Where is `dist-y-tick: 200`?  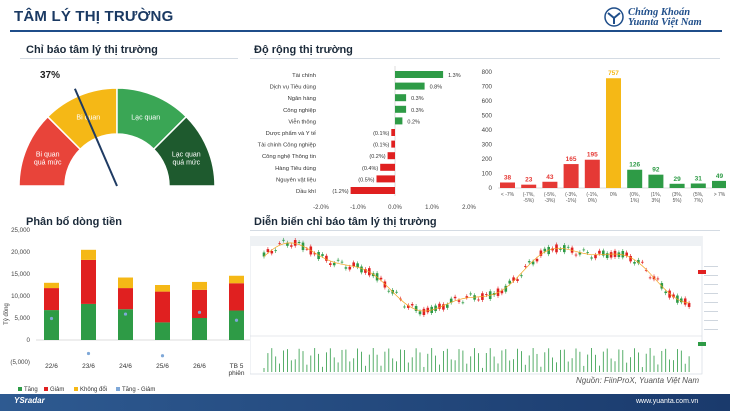 dist-y-tick: 200 is located at coordinates (487, 159).